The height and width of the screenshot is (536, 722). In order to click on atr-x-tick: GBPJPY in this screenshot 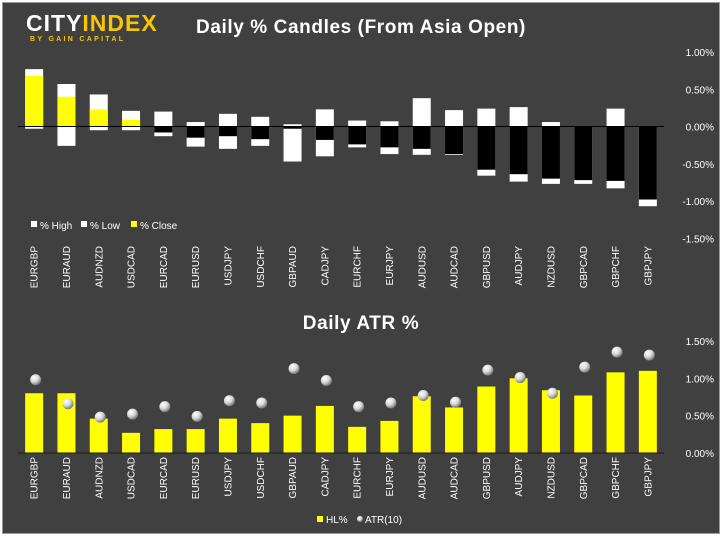, I will do `click(648, 477)`.